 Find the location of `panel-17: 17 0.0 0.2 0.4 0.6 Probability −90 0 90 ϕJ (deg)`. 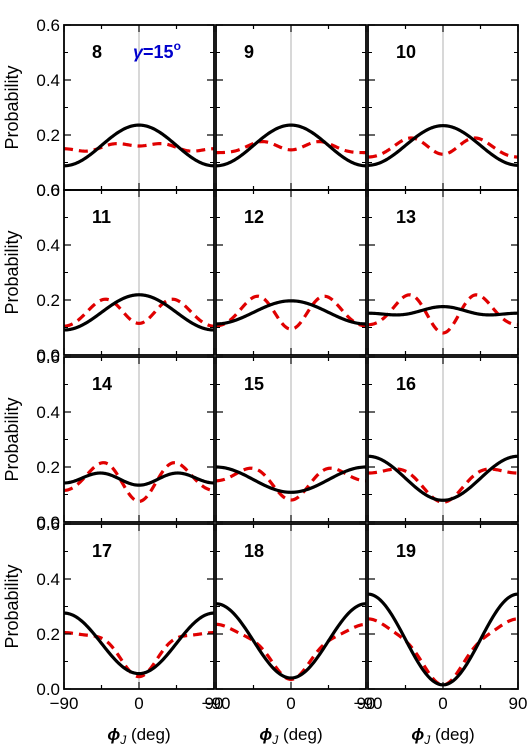

panel-17: 17 0.0 0.2 0.4 0.6 Probability −90 0 90 ϕJ (deg) is located at coordinates (112, 631).